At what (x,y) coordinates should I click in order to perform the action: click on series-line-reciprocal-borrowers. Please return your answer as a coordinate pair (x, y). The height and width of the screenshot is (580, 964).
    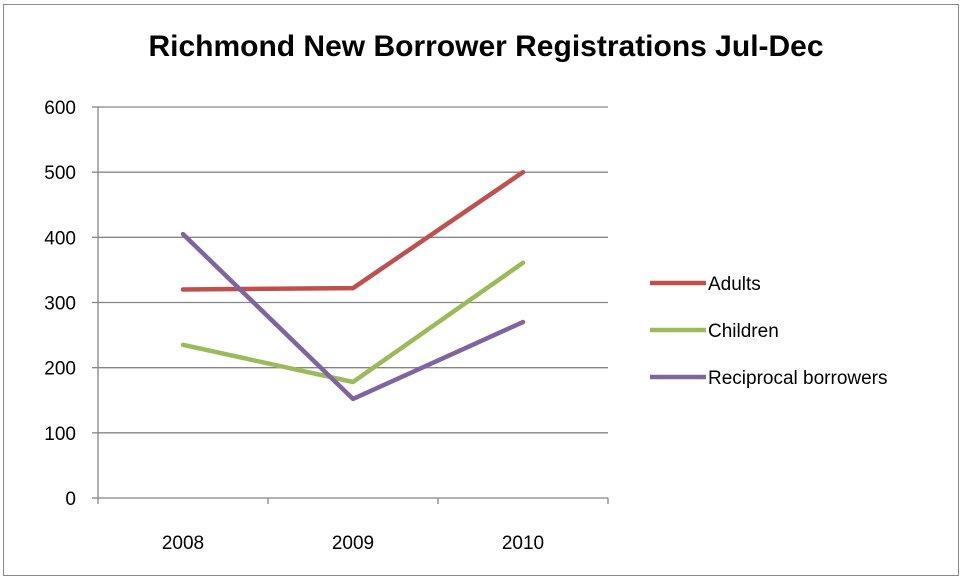
    Looking at the image, I should click on (353, 316).